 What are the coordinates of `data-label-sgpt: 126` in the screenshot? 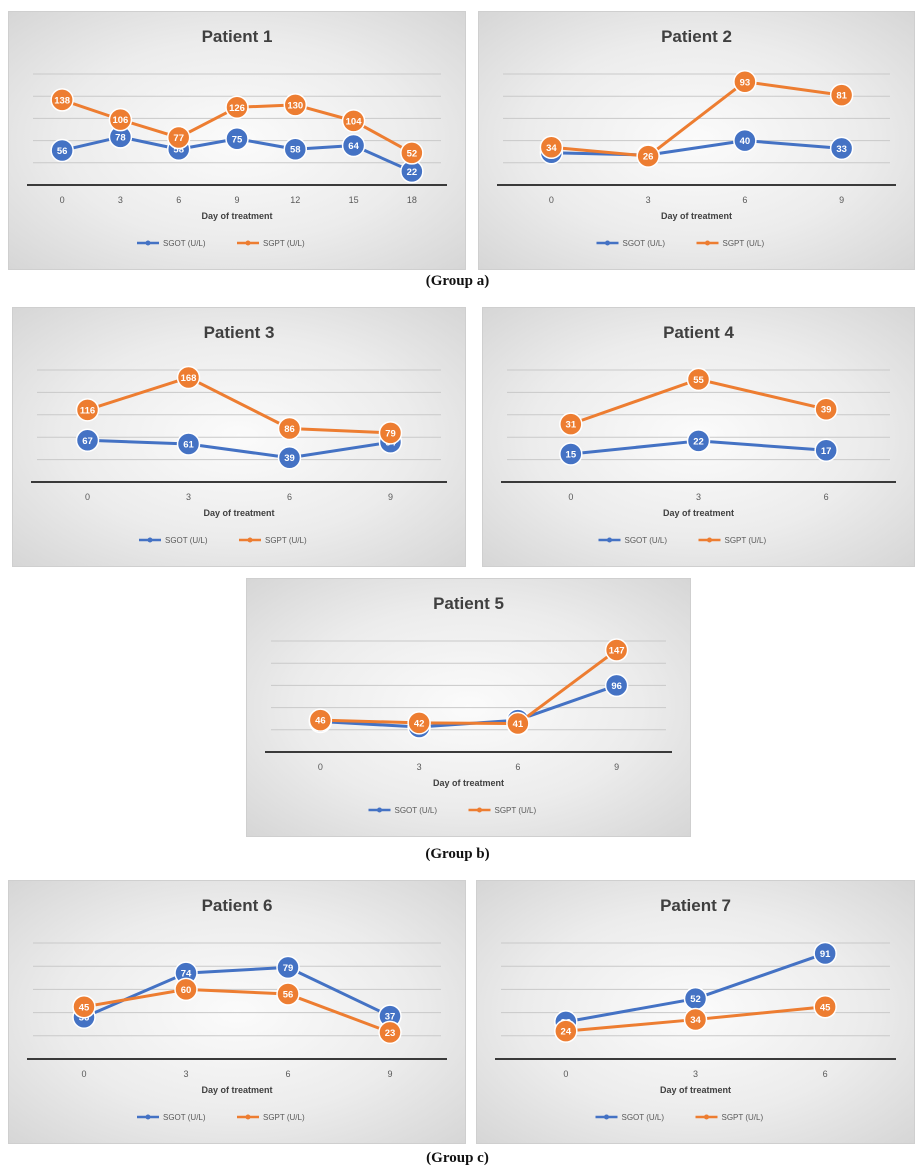 It's located at (237, 108).